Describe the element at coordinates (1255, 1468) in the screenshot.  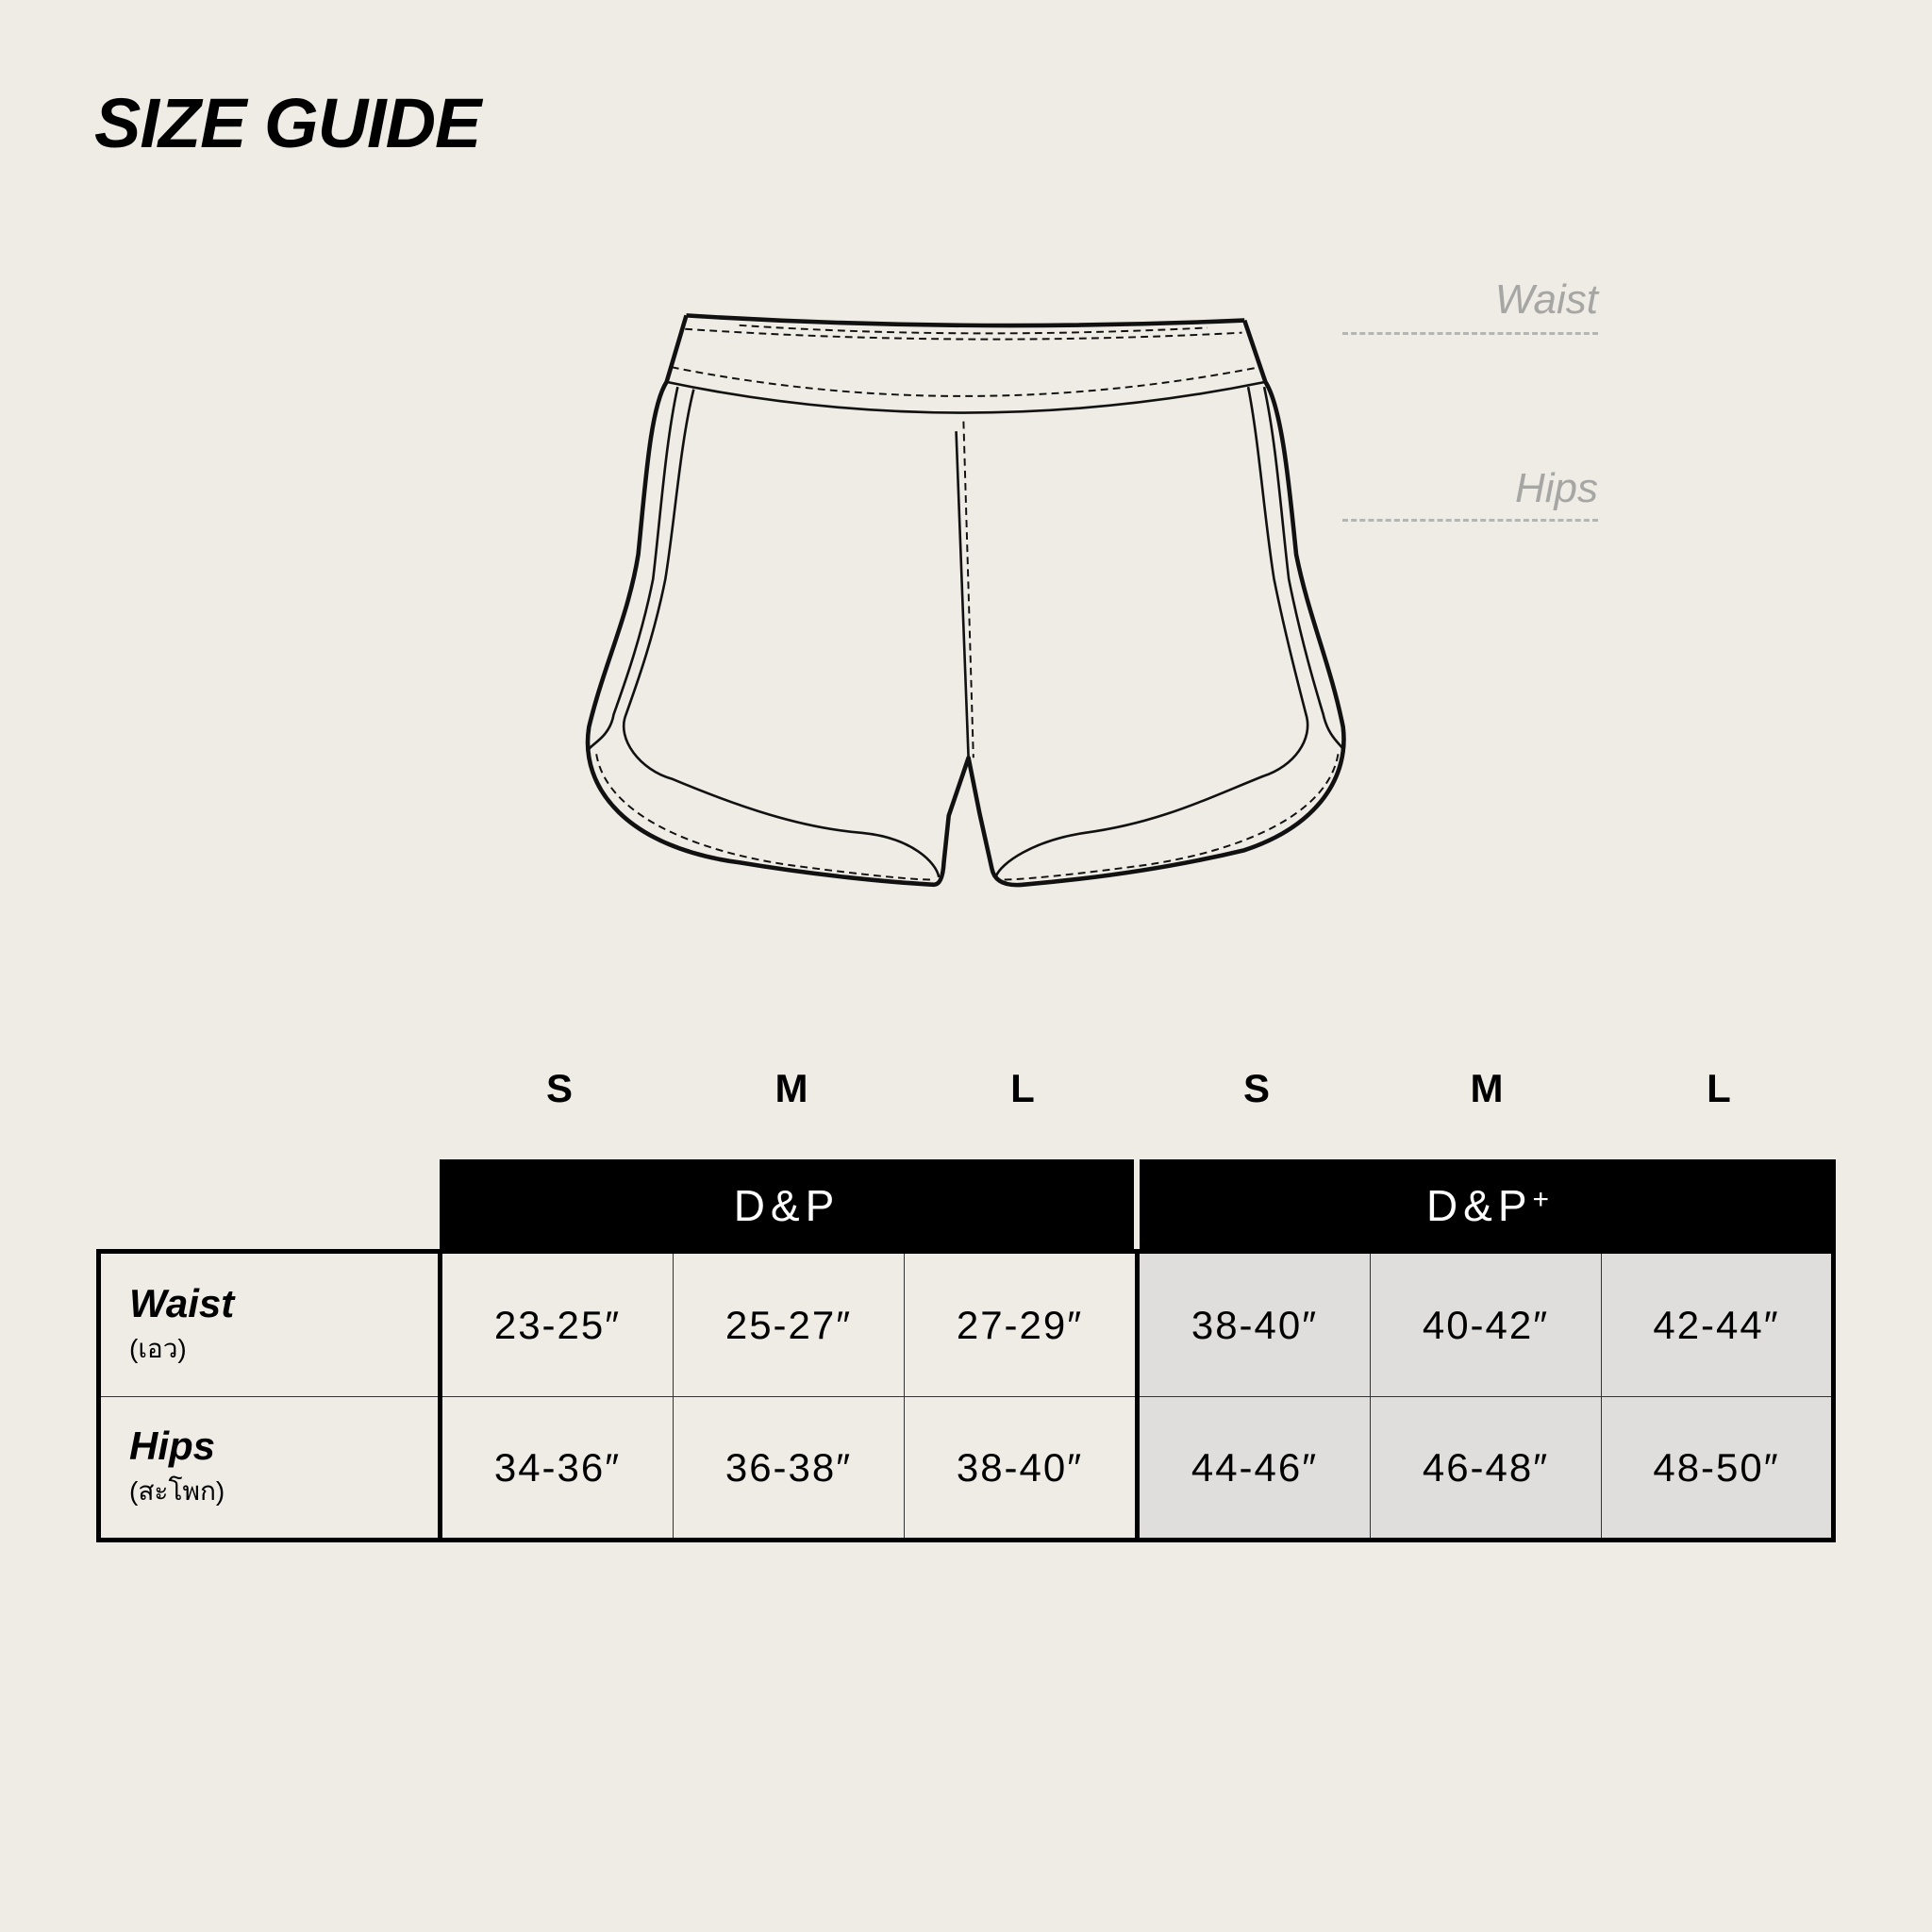
I see `size-cell: 44-46″` at that location.